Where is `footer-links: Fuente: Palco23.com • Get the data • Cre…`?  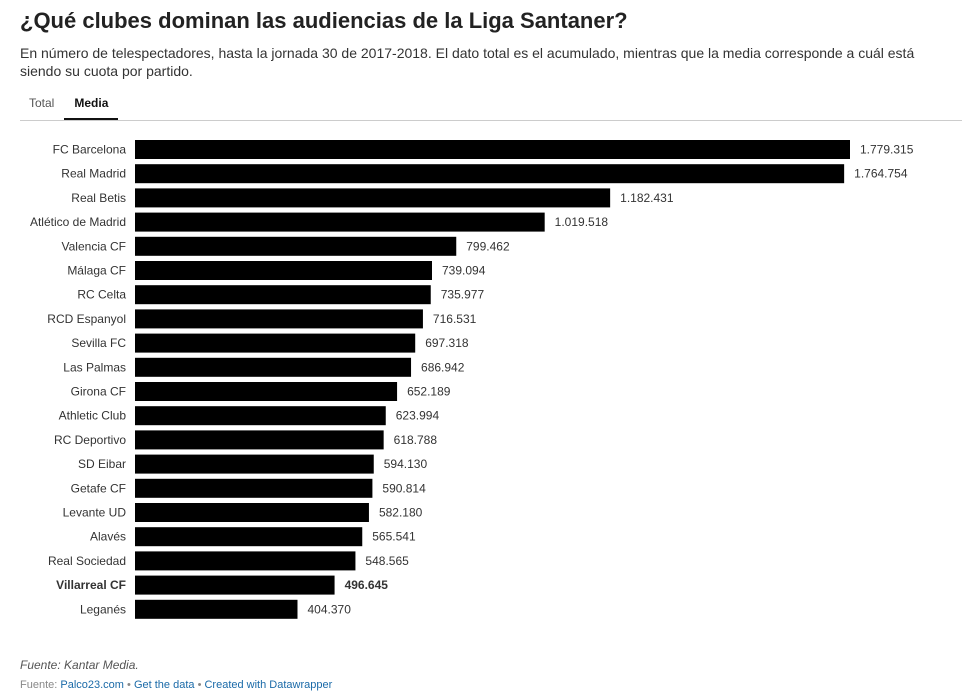 footer-links: Fuente: Palco23.com • Get the data • Cre… is located at coordinates (176, 685).